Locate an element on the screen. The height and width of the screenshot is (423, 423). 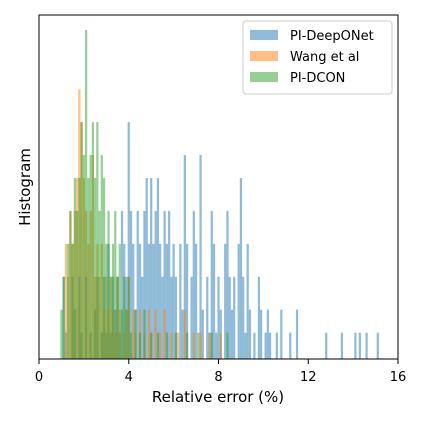
x-tick-label: 4 is located at coordinates (129, 377).